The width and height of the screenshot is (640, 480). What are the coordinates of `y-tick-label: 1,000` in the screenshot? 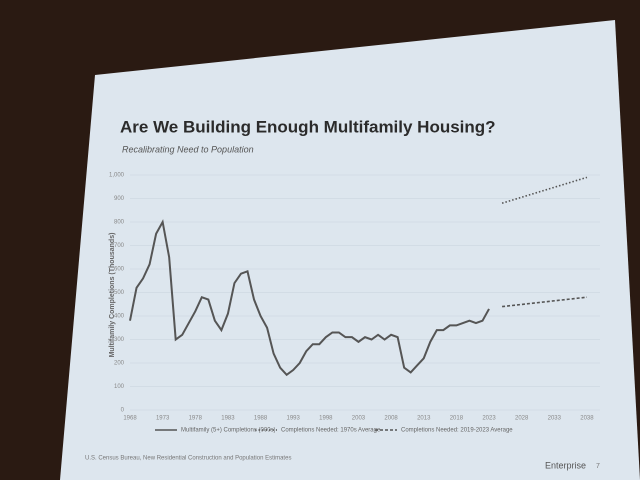 It's located at (117, 176).